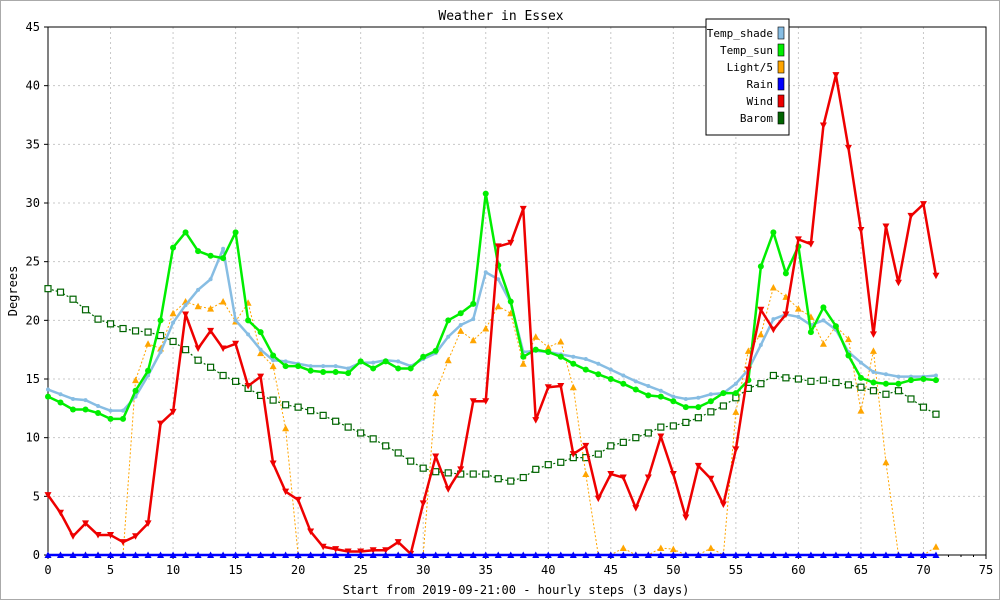  Describe the element at coordinates (360, 570) in the screenshot. I see `x-tick-label: 25` at that location.